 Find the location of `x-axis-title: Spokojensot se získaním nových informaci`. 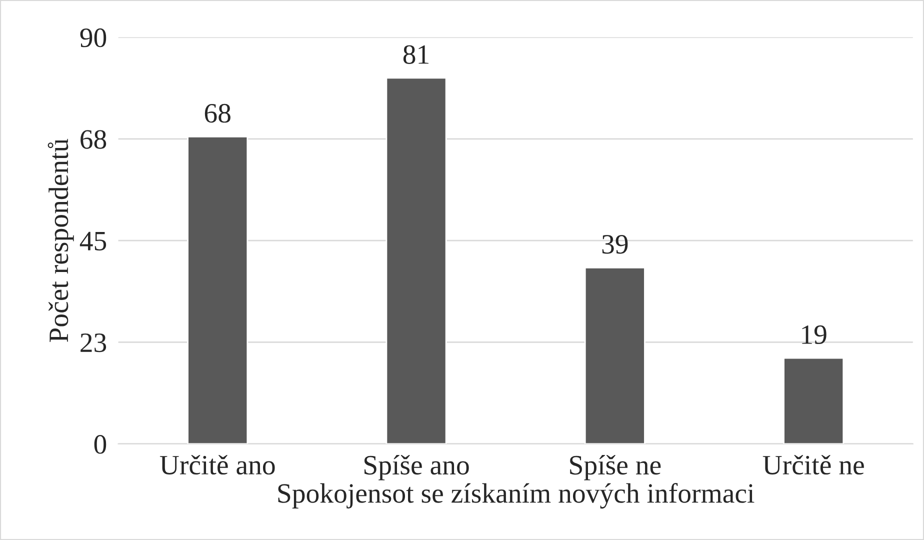

x-axis-title: Spokojensot se získaním nových informaci is located at coordinates (516, 496).